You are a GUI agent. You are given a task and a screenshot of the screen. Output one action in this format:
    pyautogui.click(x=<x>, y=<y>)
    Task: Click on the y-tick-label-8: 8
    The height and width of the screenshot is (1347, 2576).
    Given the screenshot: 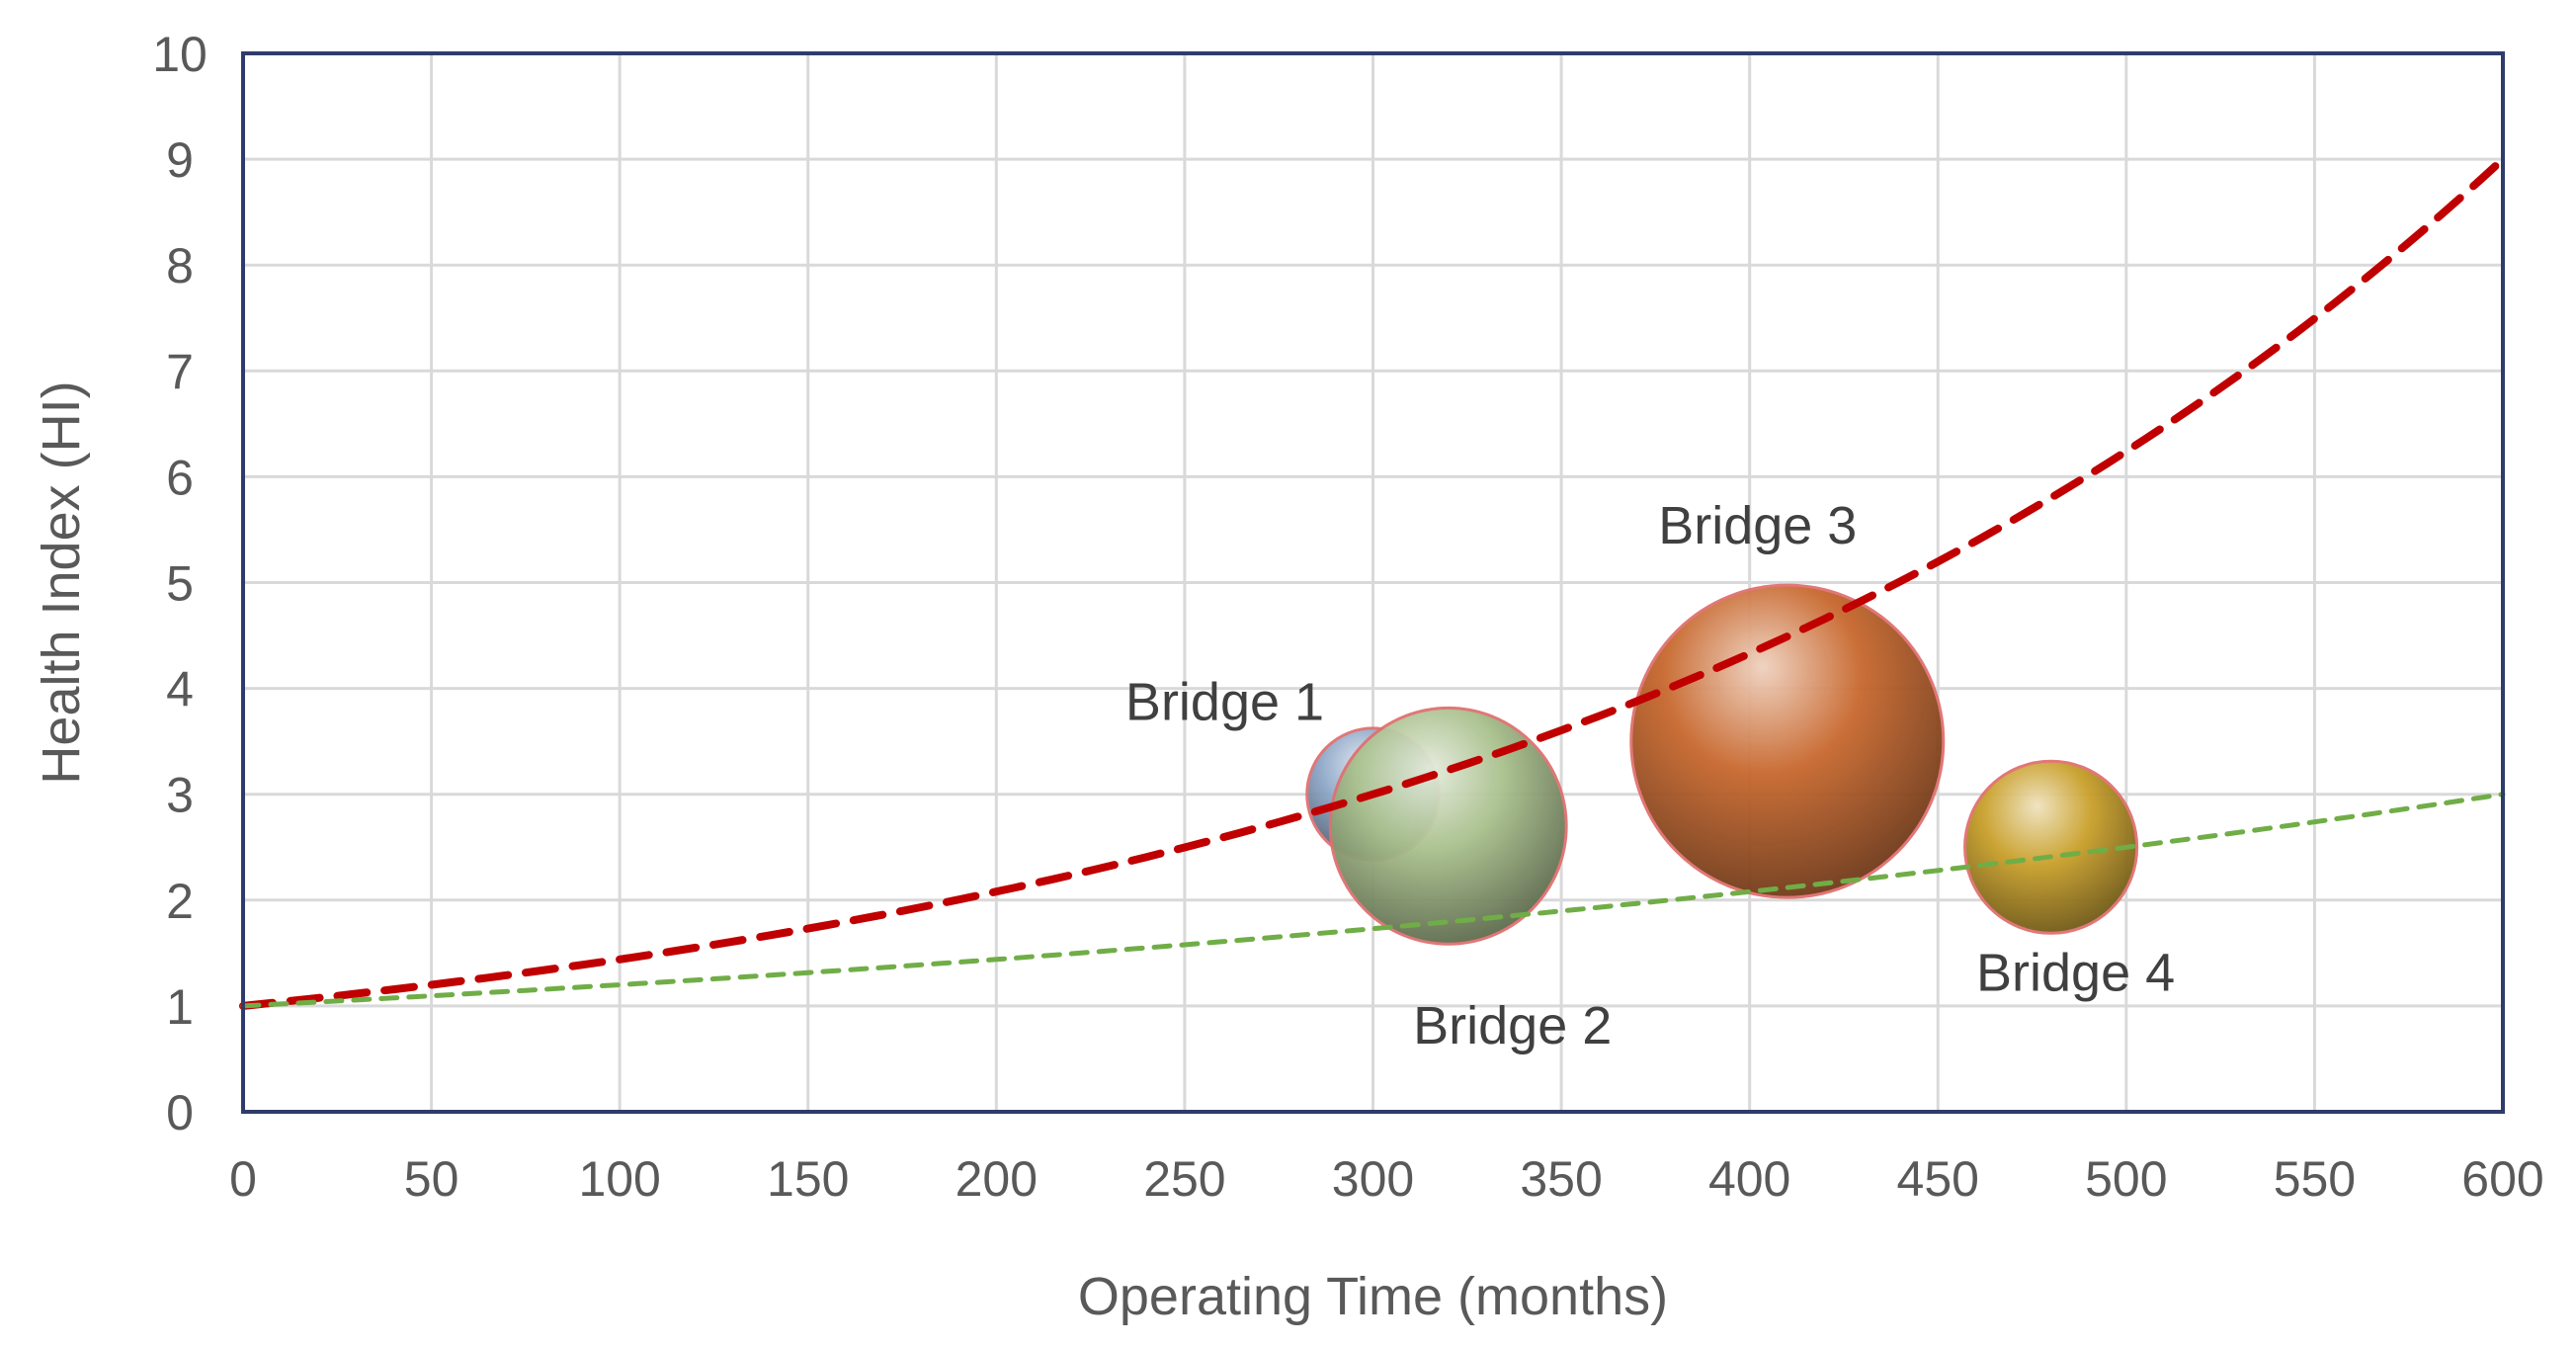 What is the action you would take?
    pyautogui.click(x=180, y=266)
    